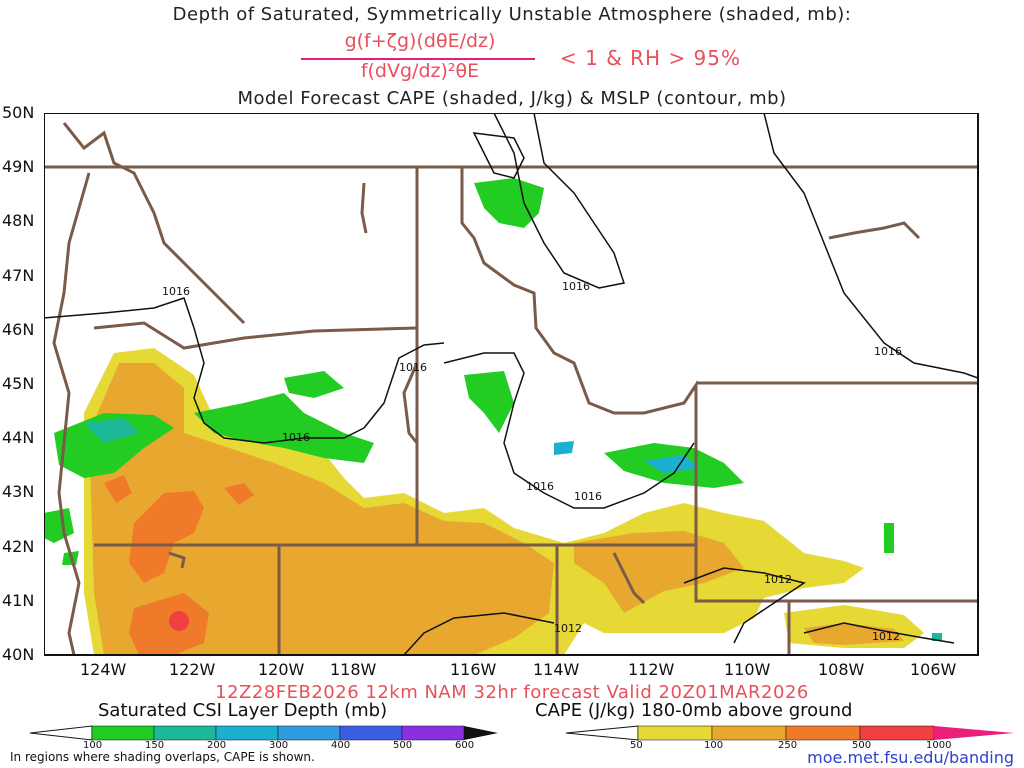  I want to click on lat-label: 40N, so click(18, 654).